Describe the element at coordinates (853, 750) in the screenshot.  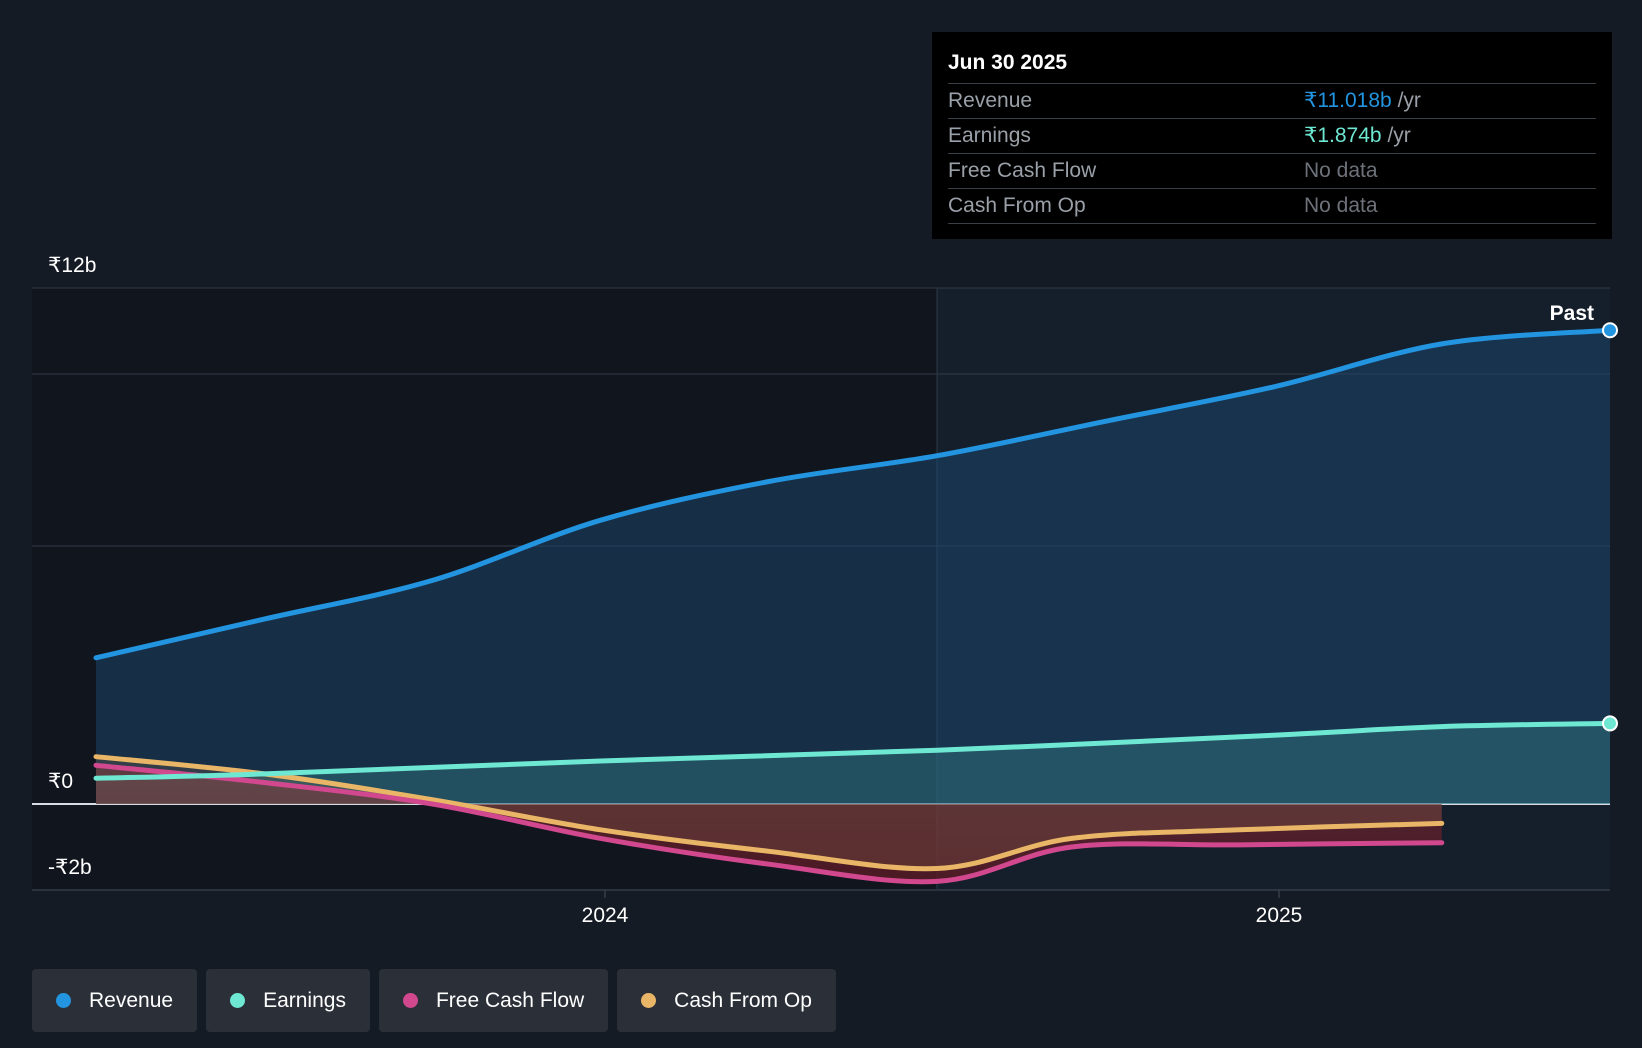
I see `series-line-earnings` at that location.